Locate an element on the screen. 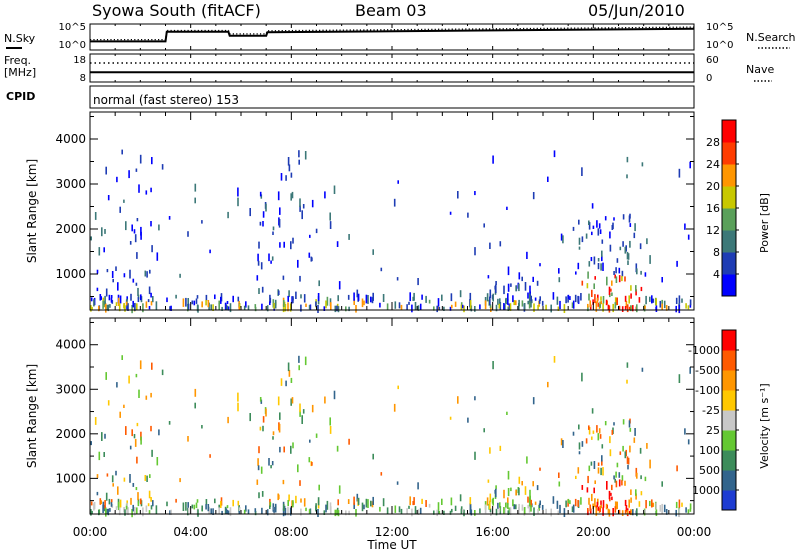  colorbar-tick-label: 28 is located at coordinates (713, 142).